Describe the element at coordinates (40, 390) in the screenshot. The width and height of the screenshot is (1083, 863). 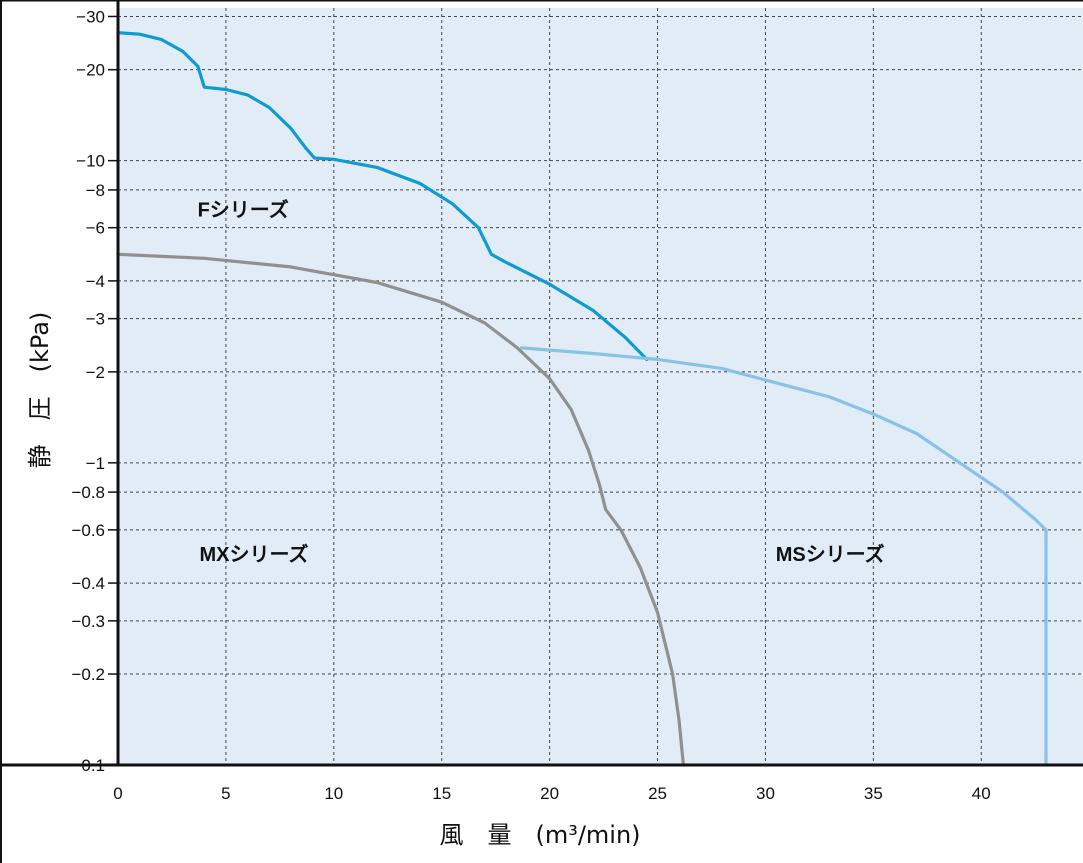
I see `y-axis-title: 静 圧 (kPa)` at that location.